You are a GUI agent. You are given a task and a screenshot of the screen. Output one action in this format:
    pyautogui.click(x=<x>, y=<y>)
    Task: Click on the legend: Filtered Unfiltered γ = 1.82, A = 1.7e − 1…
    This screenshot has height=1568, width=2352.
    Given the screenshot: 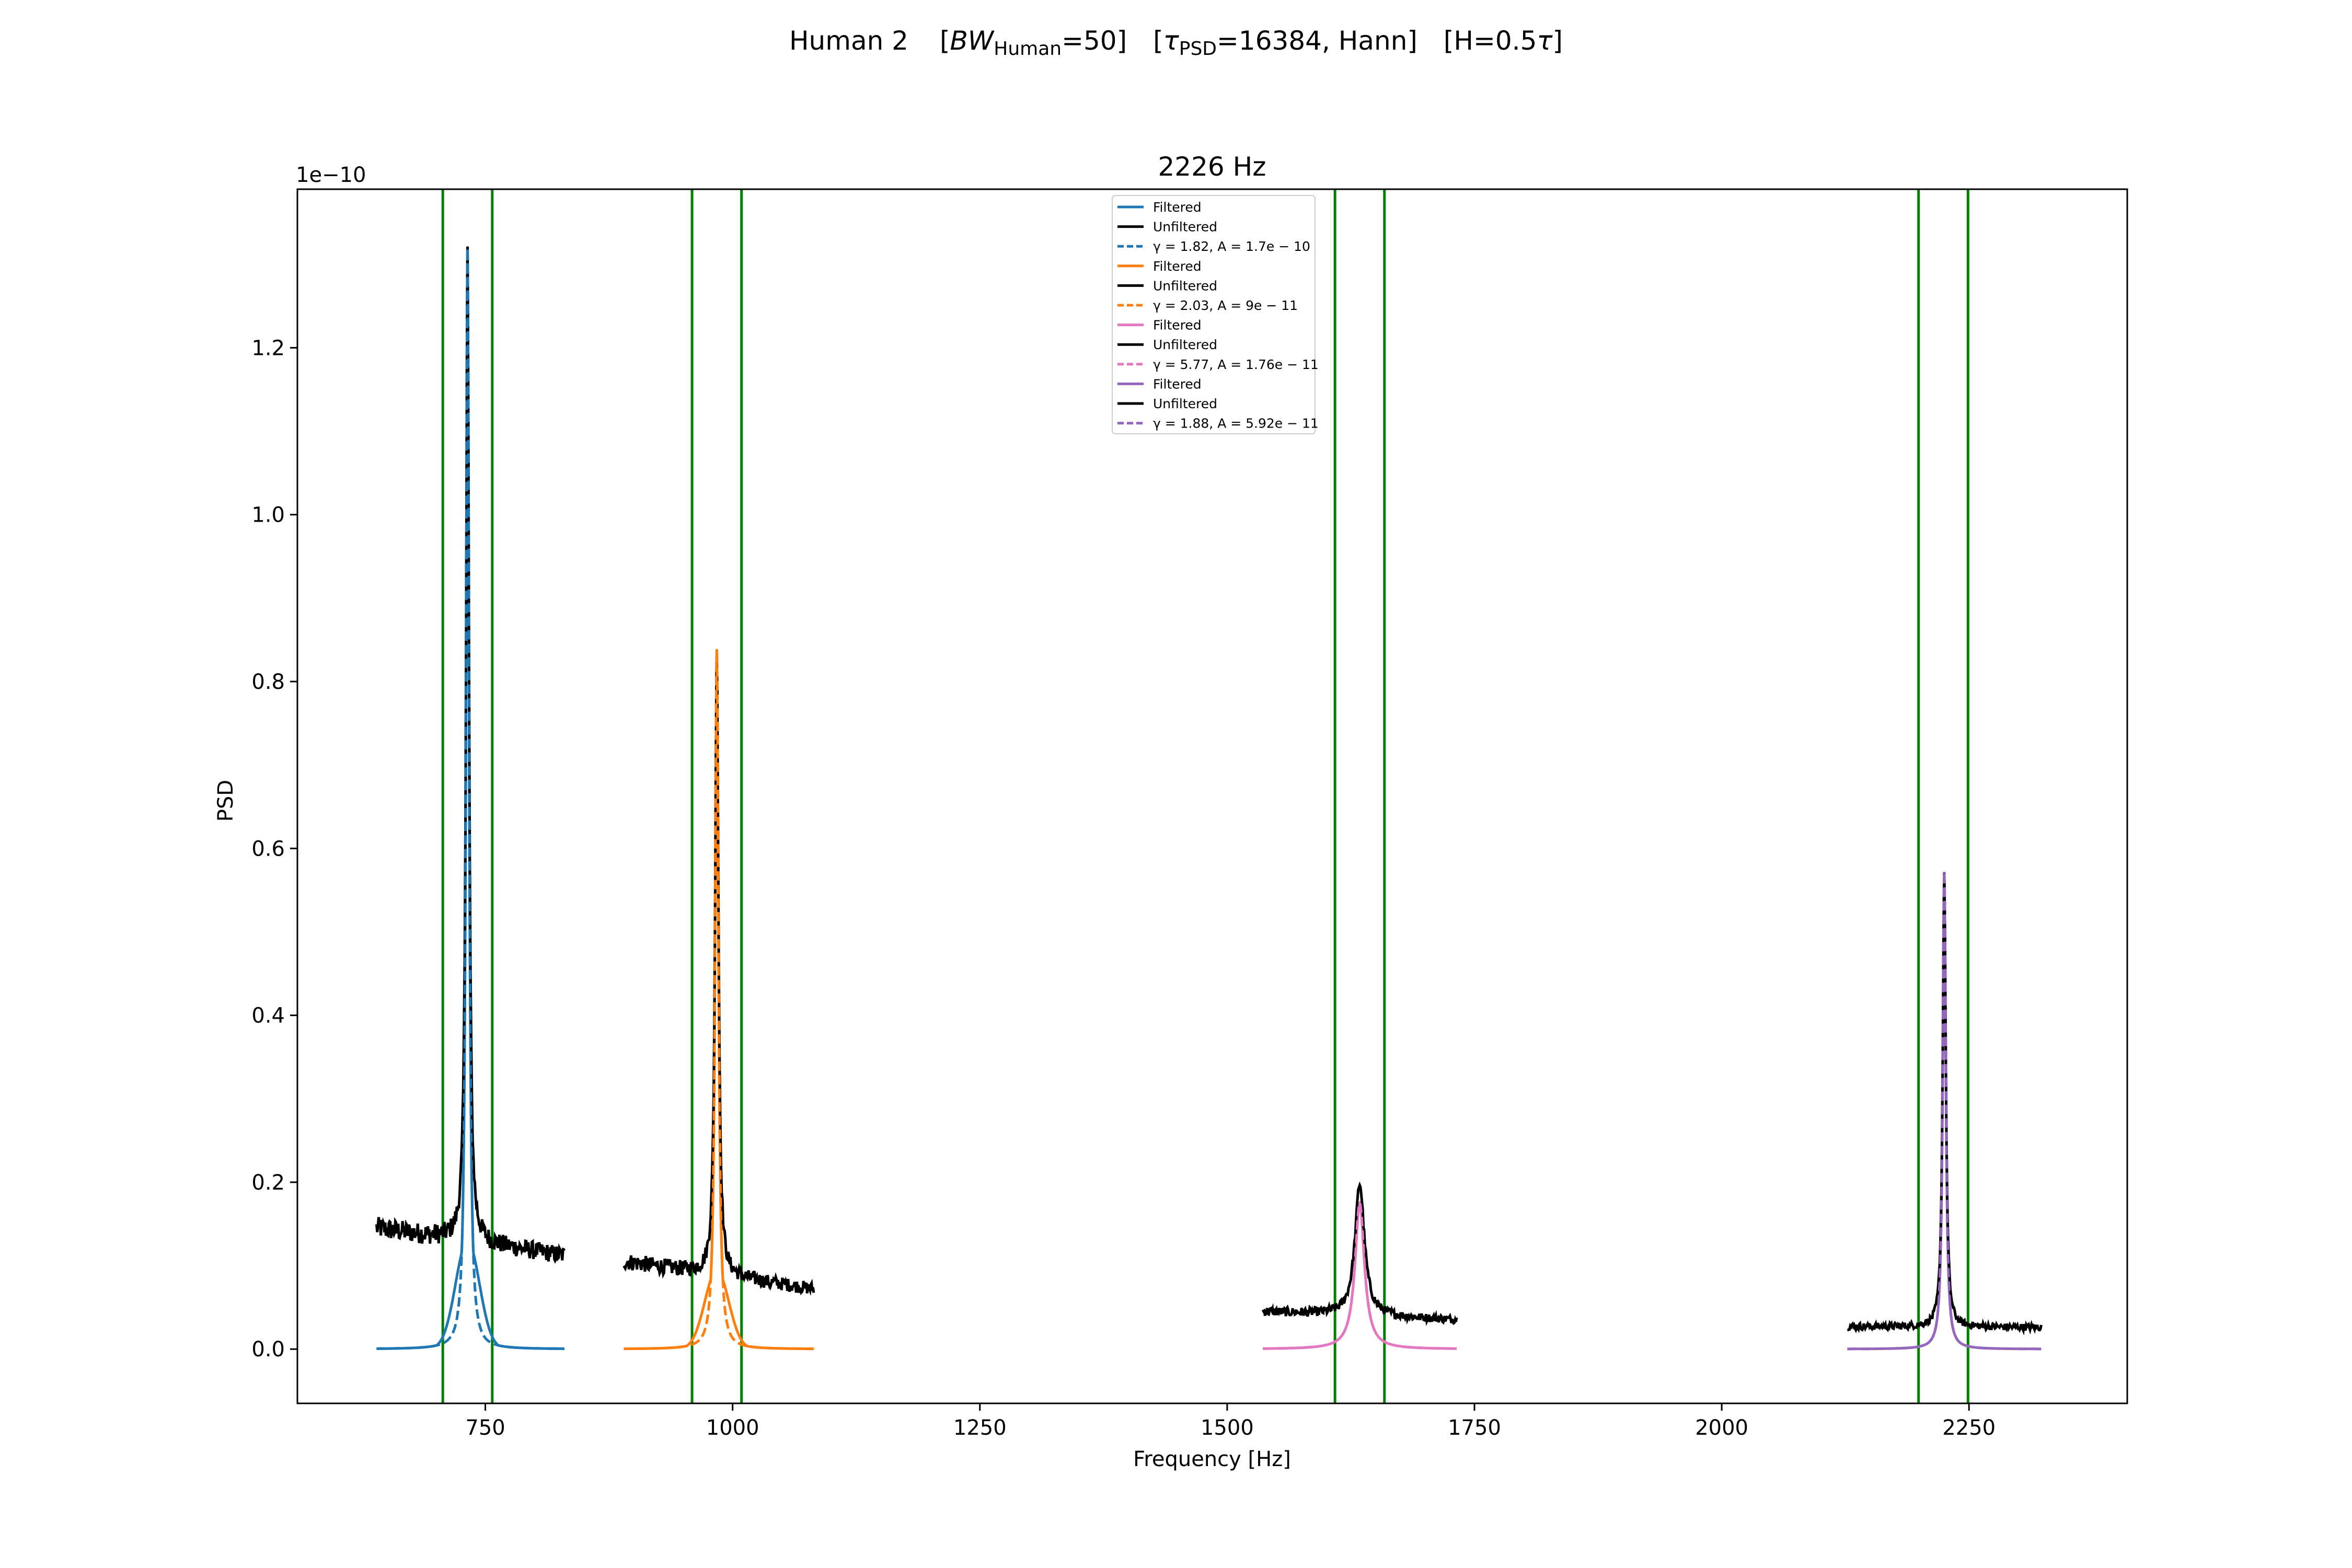 What is the action you would take?
    pyautogui.click(x=1215, y=314)
    